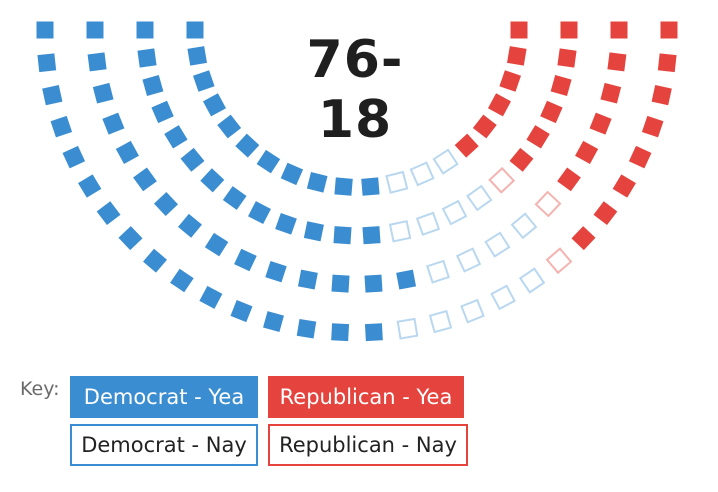 Image resolution: width=718 pixels, height=492 pixels. Describe the element at coordinates (164, 397) in the screenshot. I see `legend-democrat-yea: Democrat - Yea` at that location.